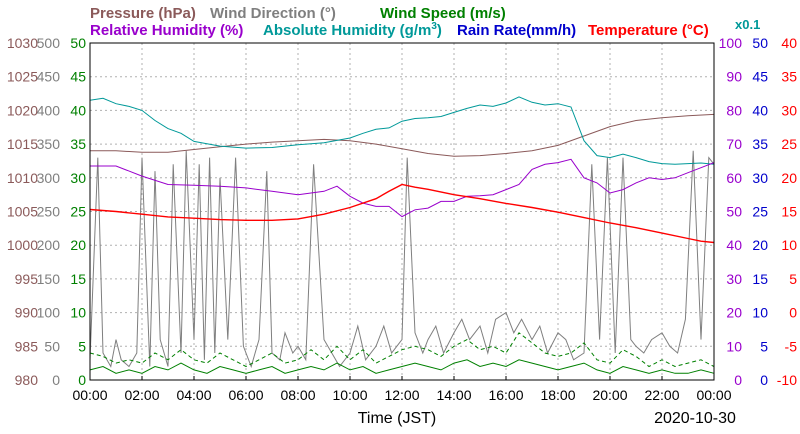 This screenshot has width=800, height=434. Describe the element at coordinates (734, 178) in the screenshot. I see `y-tick-label: 60` at that location.